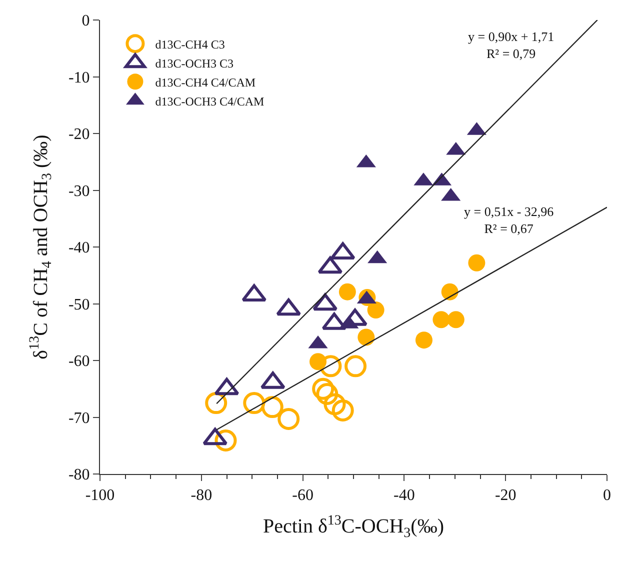  What do you see at coordinates (511, 45) in the screenshot?
I see `annotation: y = 0,90x + 1,71 R² = 0,79` at bounding box center [511, 45].